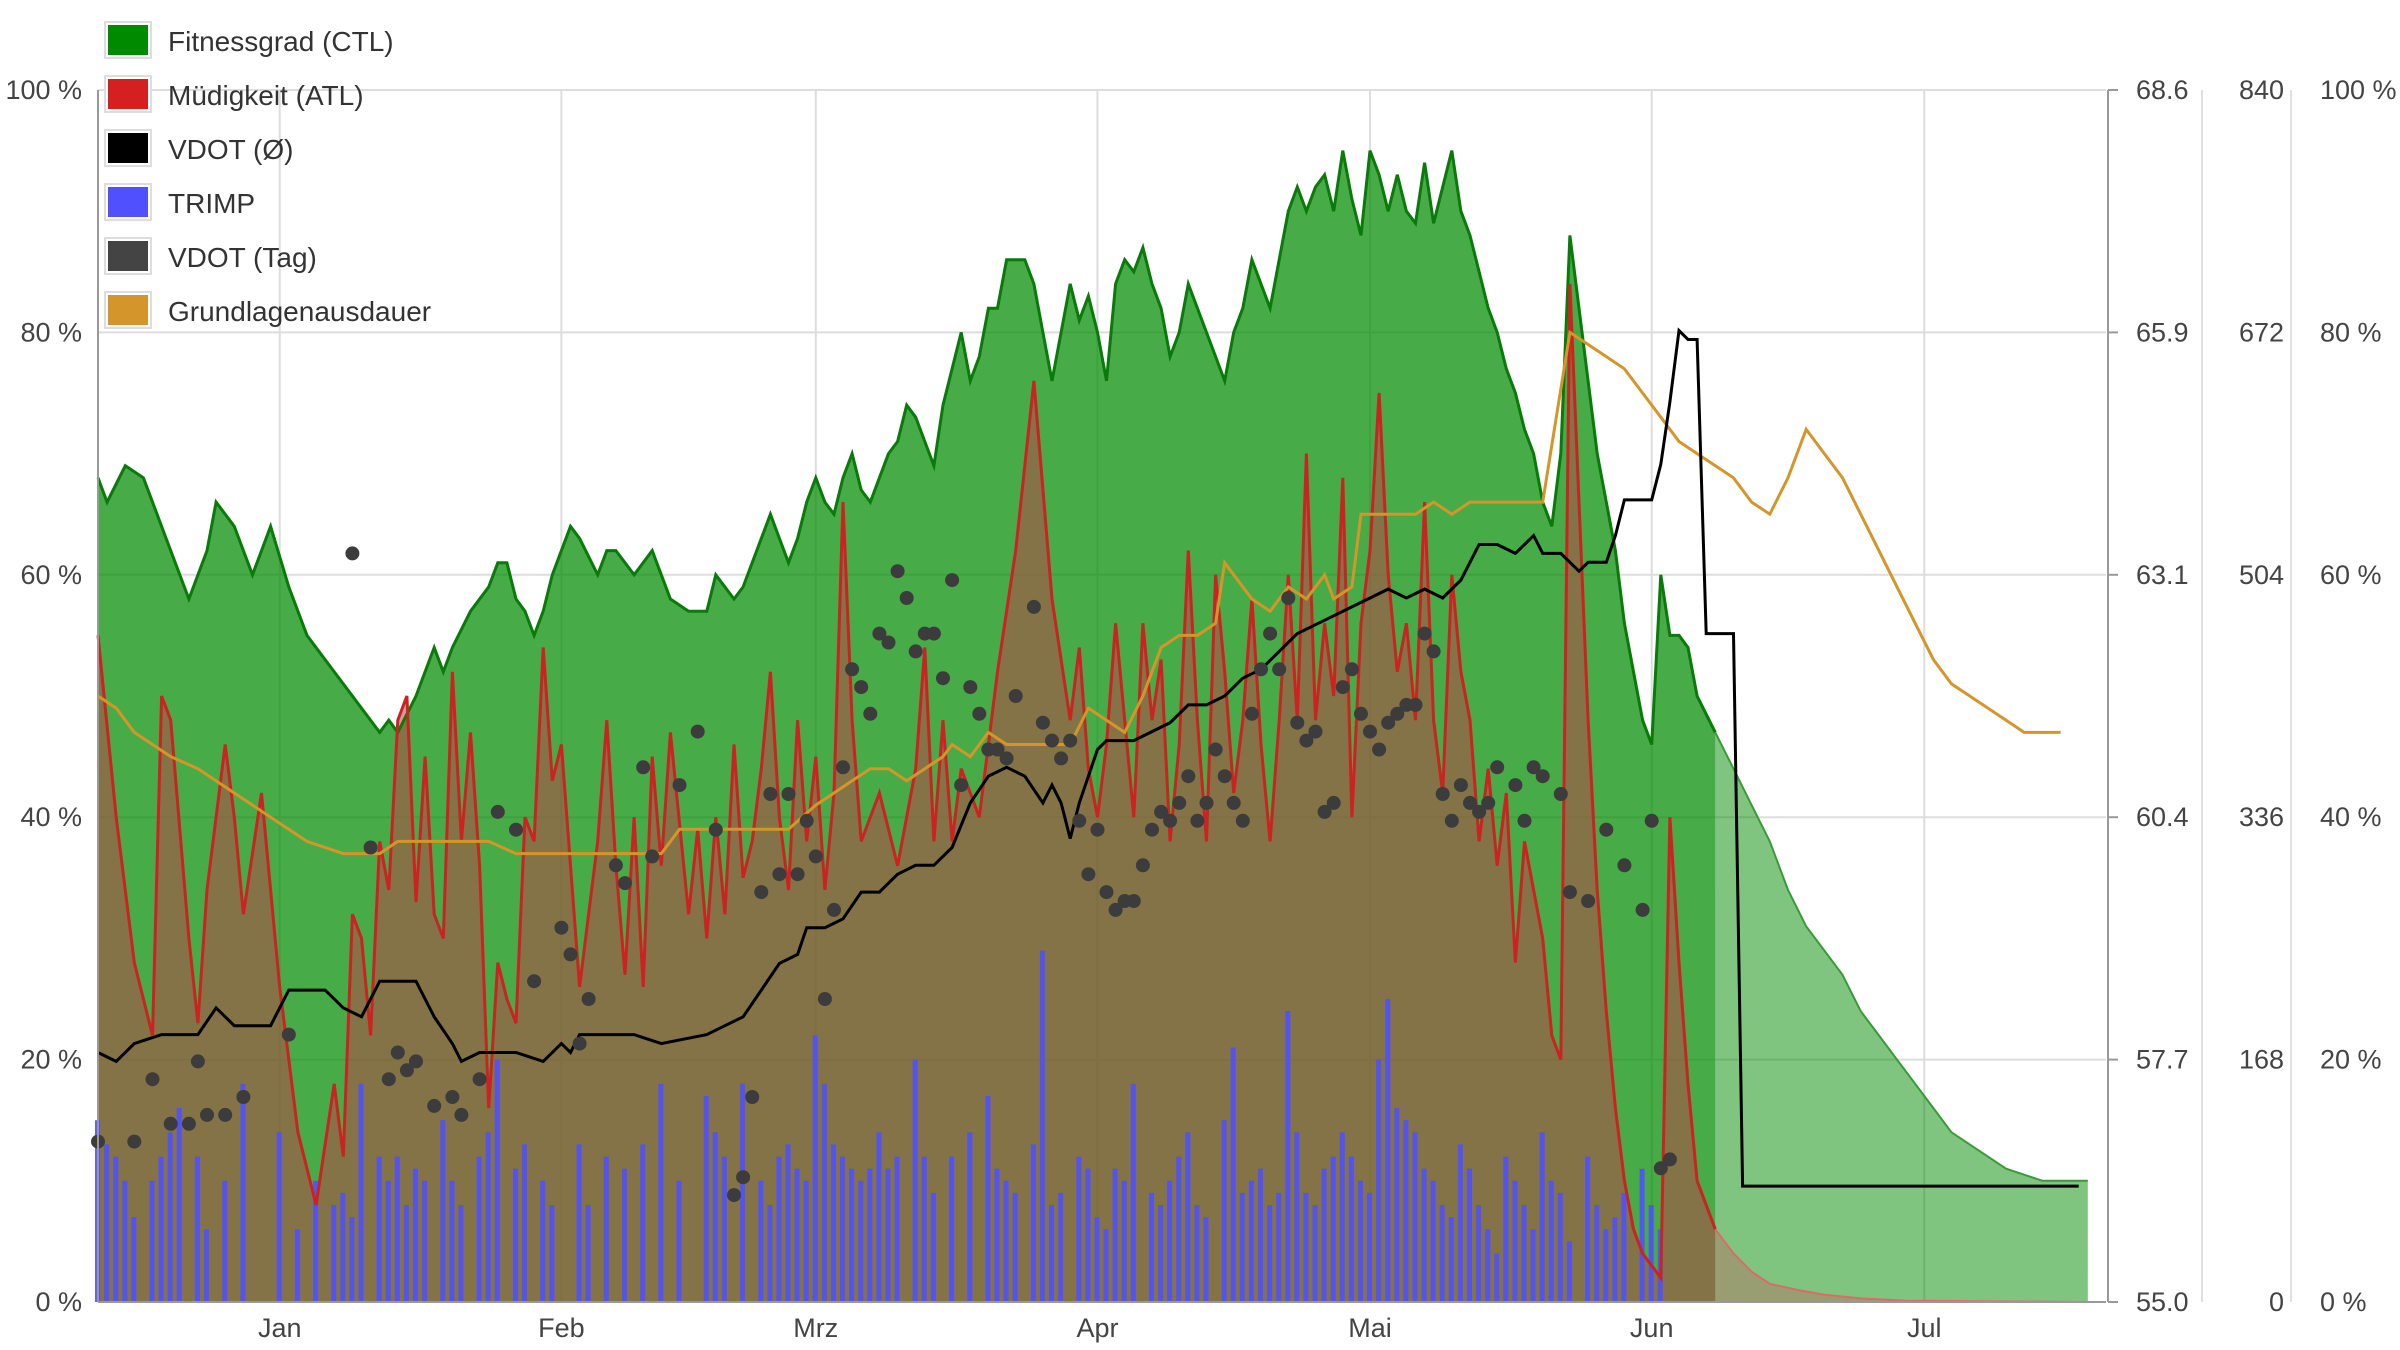  What do you see at coordinates (2261, 575) in the screenshot?
I see `trimp-tick-label: 504` at bounding box center [2261, 575].